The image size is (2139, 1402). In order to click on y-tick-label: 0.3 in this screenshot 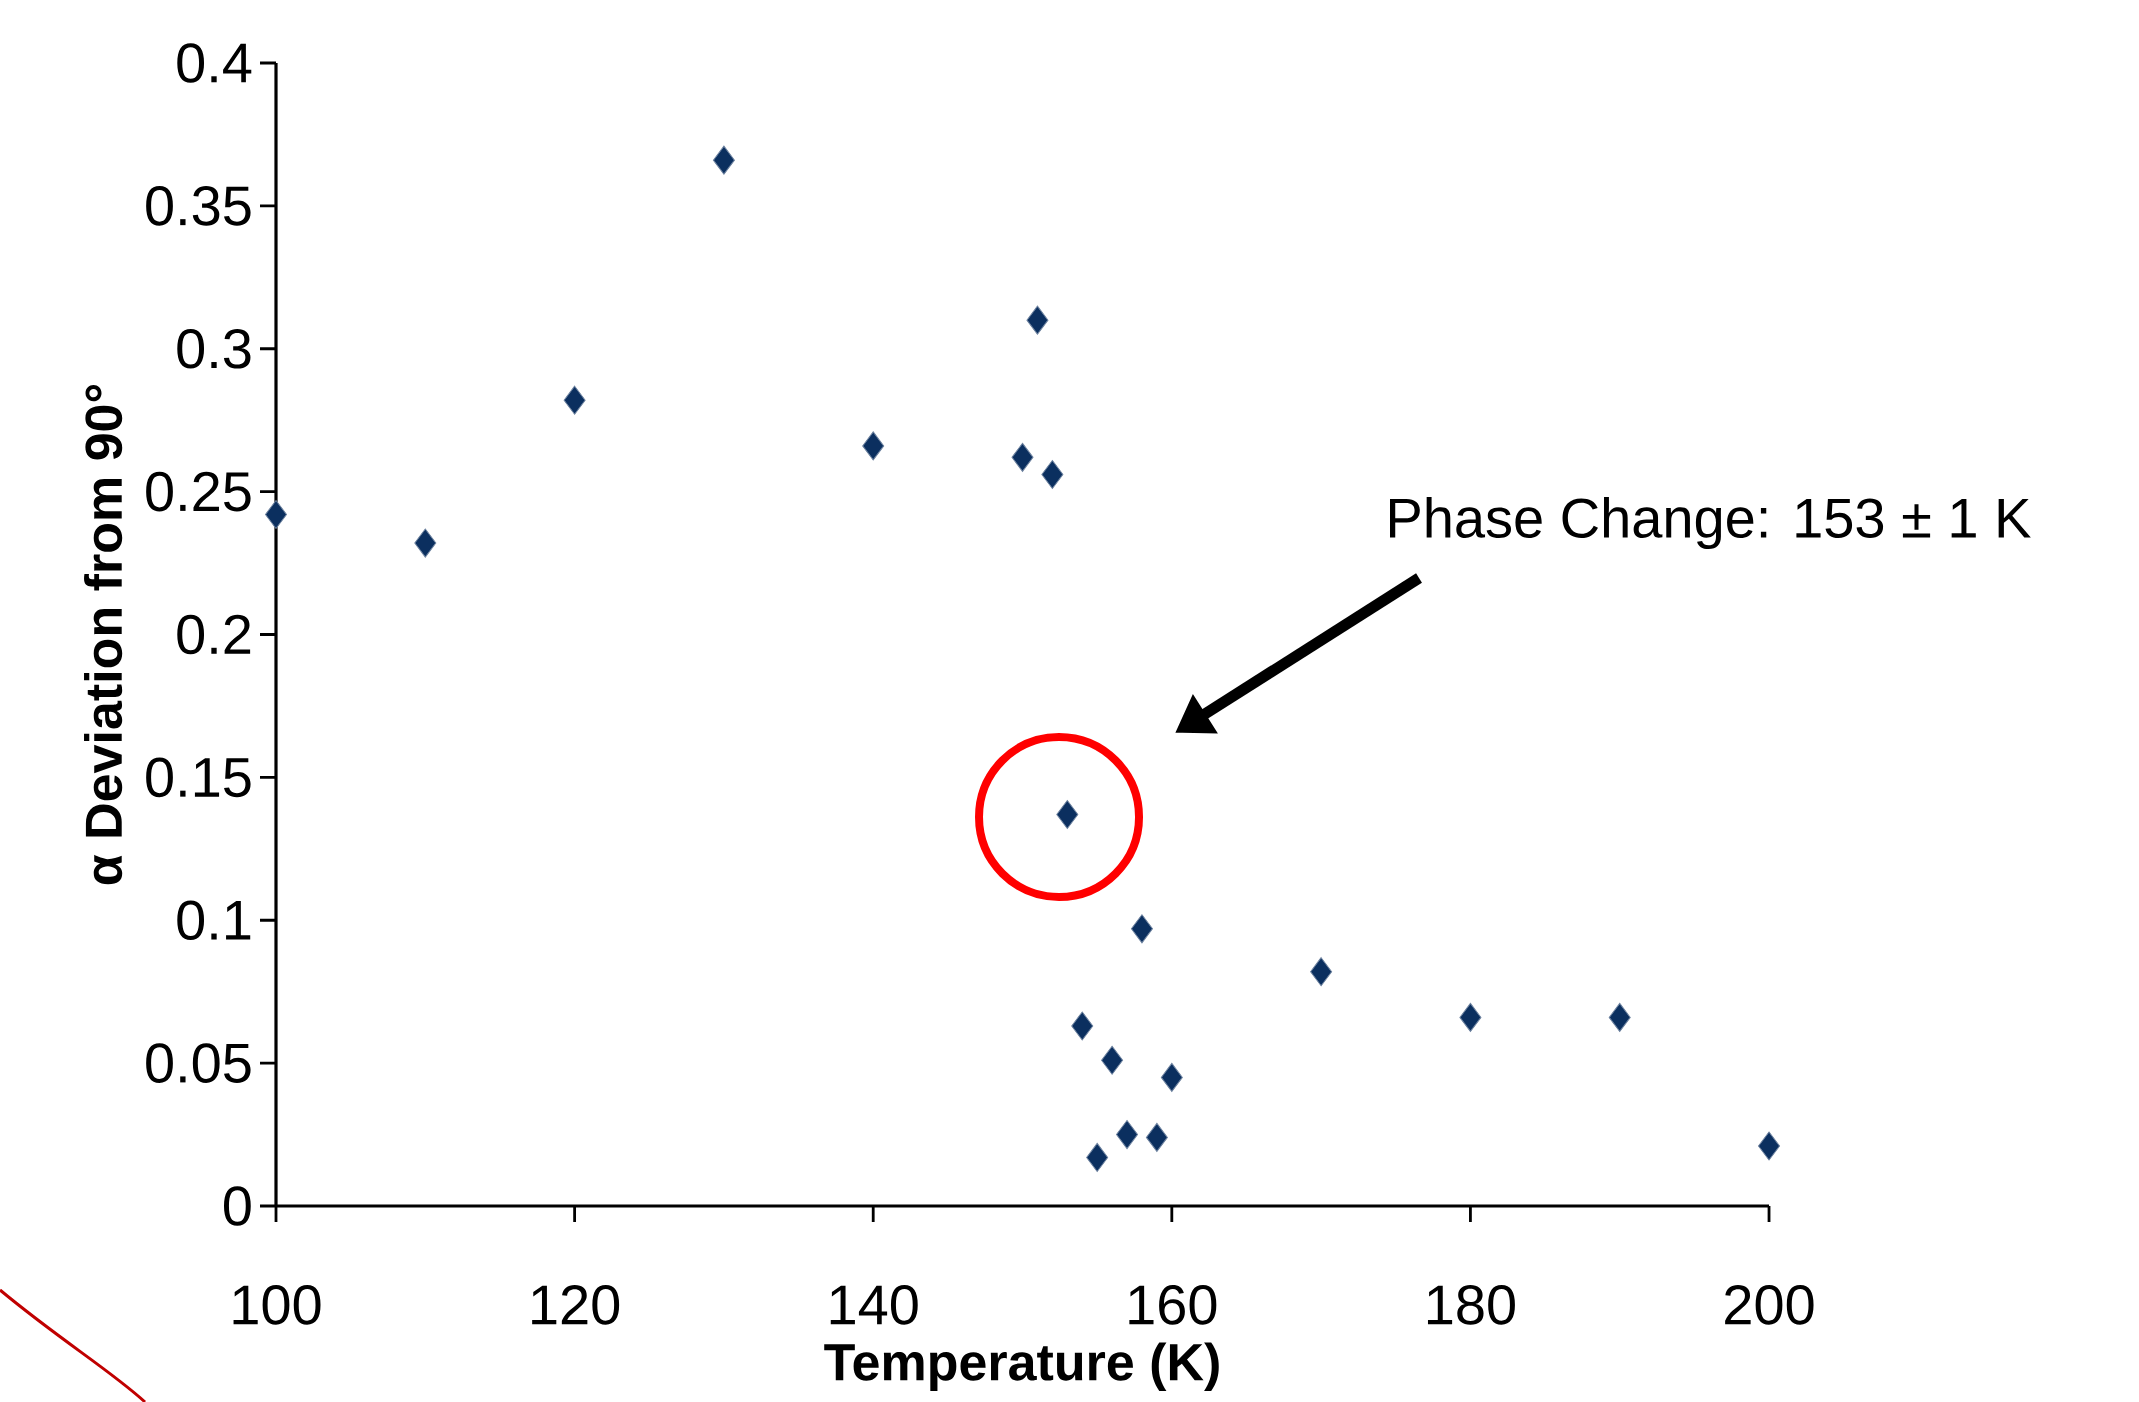, I will do `click(214, 348)`.